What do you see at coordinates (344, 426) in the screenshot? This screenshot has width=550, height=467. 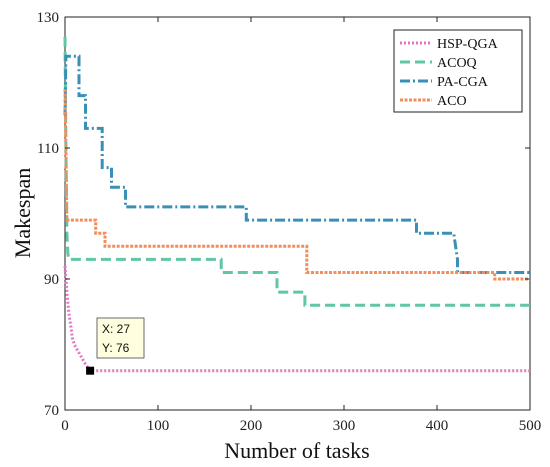 I see `x-tick-label: 300` at bounding box center [344, 426].